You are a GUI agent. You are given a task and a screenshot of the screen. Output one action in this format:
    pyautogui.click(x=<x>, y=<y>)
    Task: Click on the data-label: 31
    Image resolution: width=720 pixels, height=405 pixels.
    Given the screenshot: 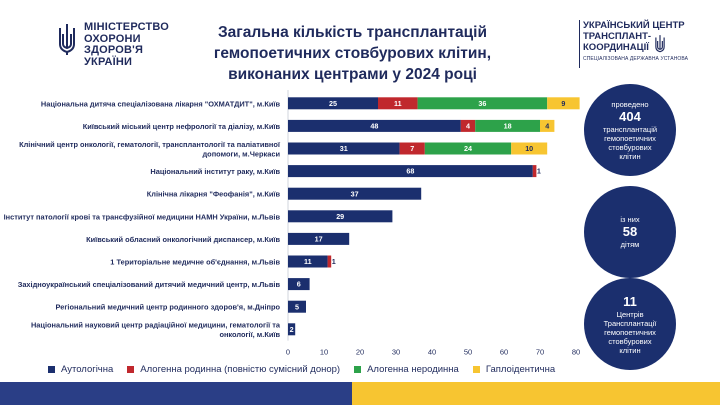 What is the action you would take?
    pyautogui.click(x=344, y=148)
    